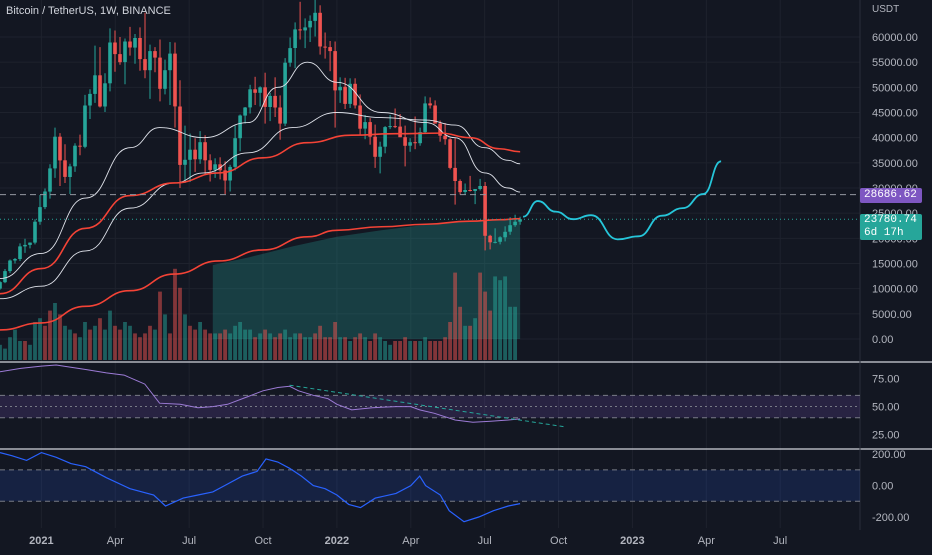  What do you see at coordinates (895, 290) in the screenshot?
I see `price-axis-tick: 10000.00` at bounding box center [895, 290].